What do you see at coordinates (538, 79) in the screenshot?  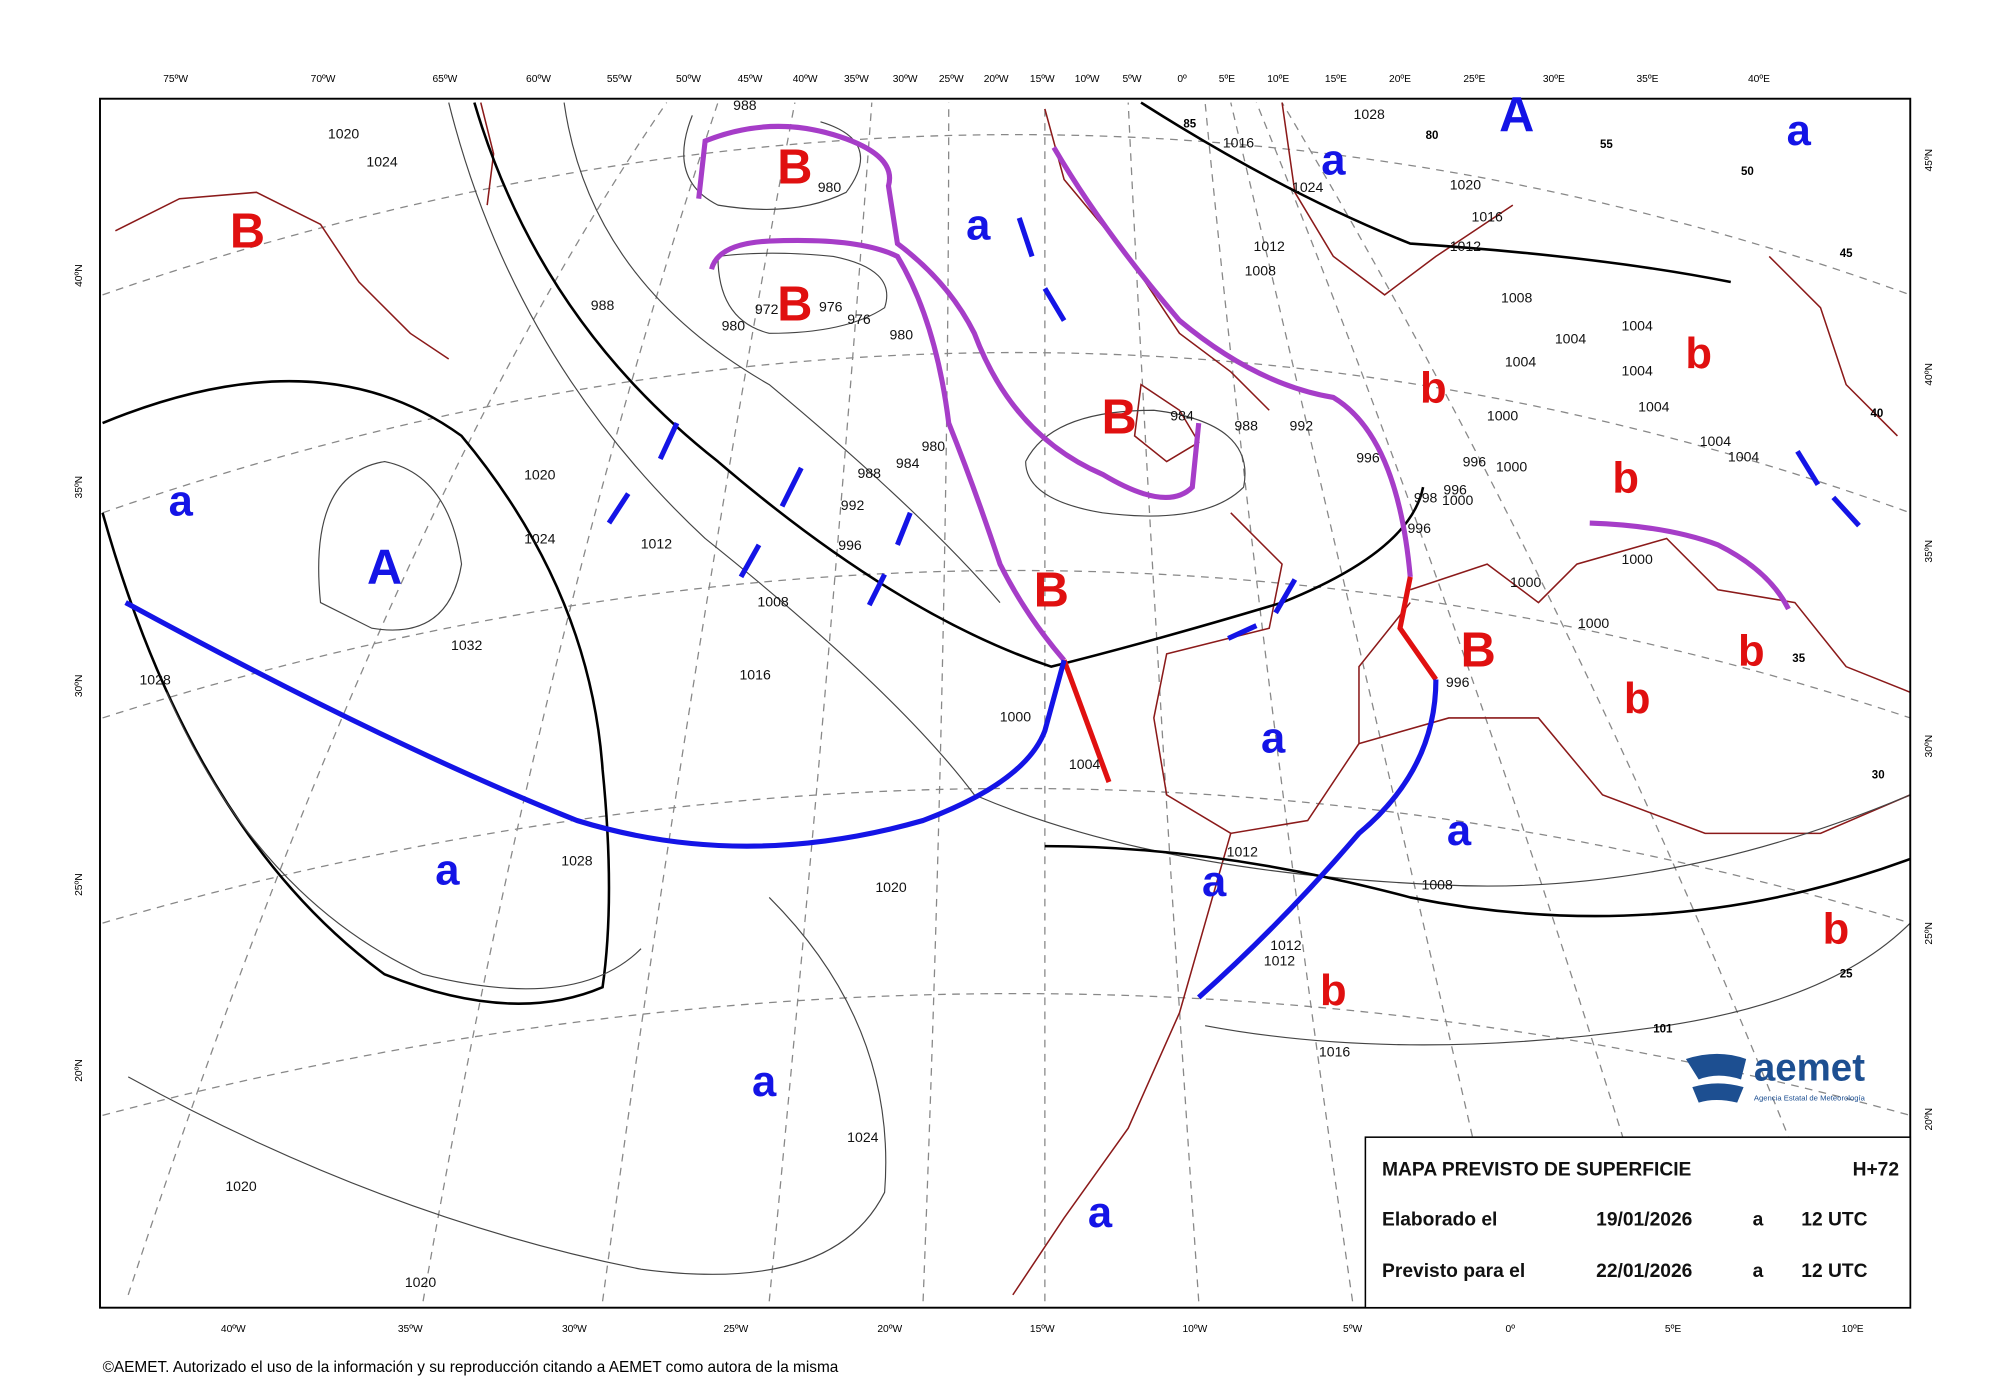 I see `top-longitude: 60ºW` at bounding box center [538, 79].